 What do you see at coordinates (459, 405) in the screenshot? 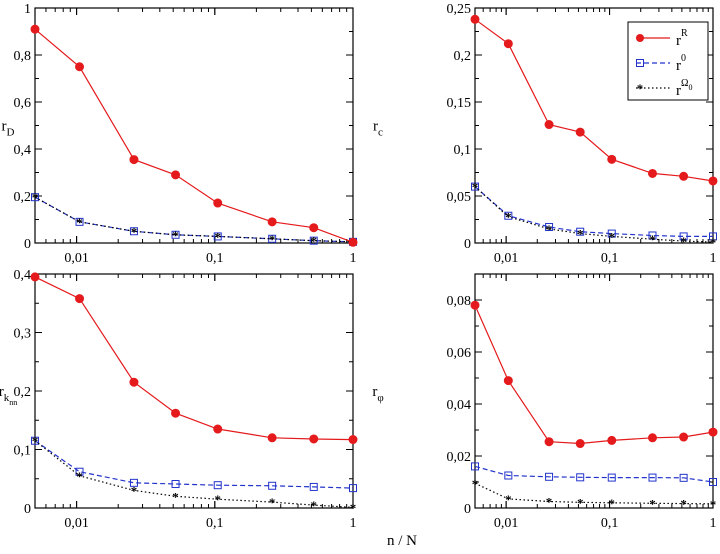
I see `y-tick-label: 0,04` at bounding box center [459, 405].